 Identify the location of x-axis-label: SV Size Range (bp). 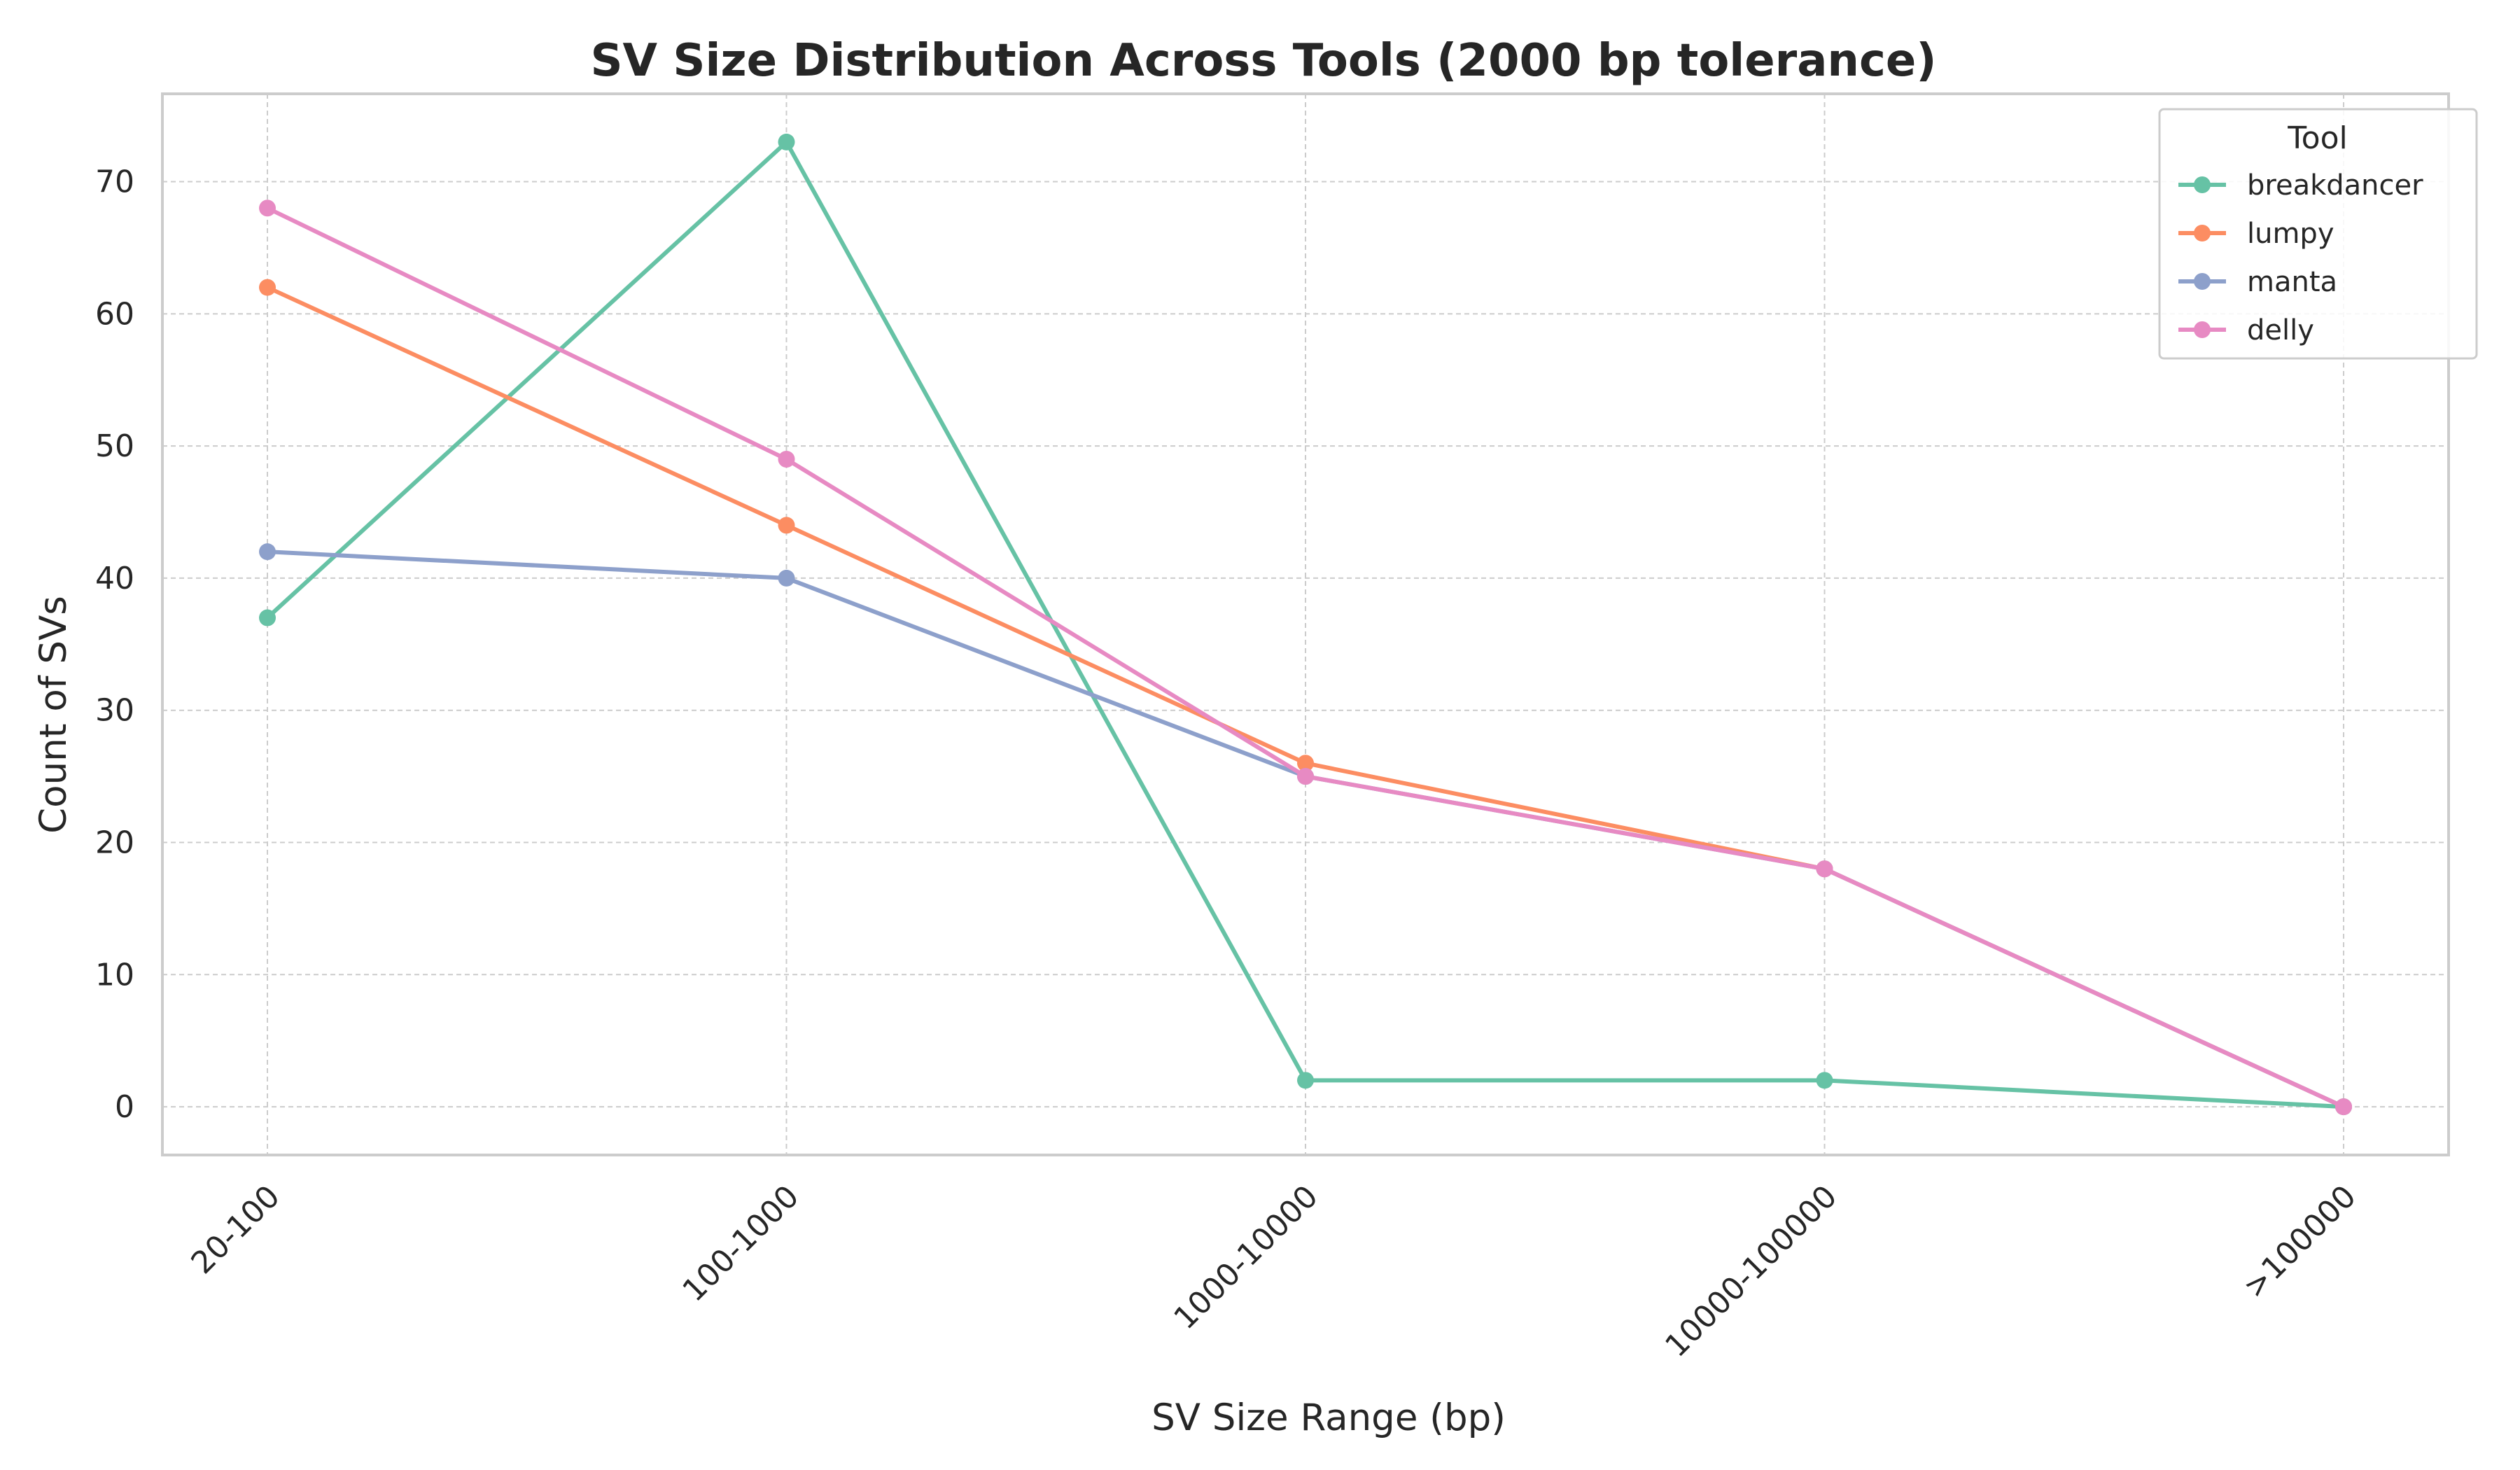
(1329, 1417).